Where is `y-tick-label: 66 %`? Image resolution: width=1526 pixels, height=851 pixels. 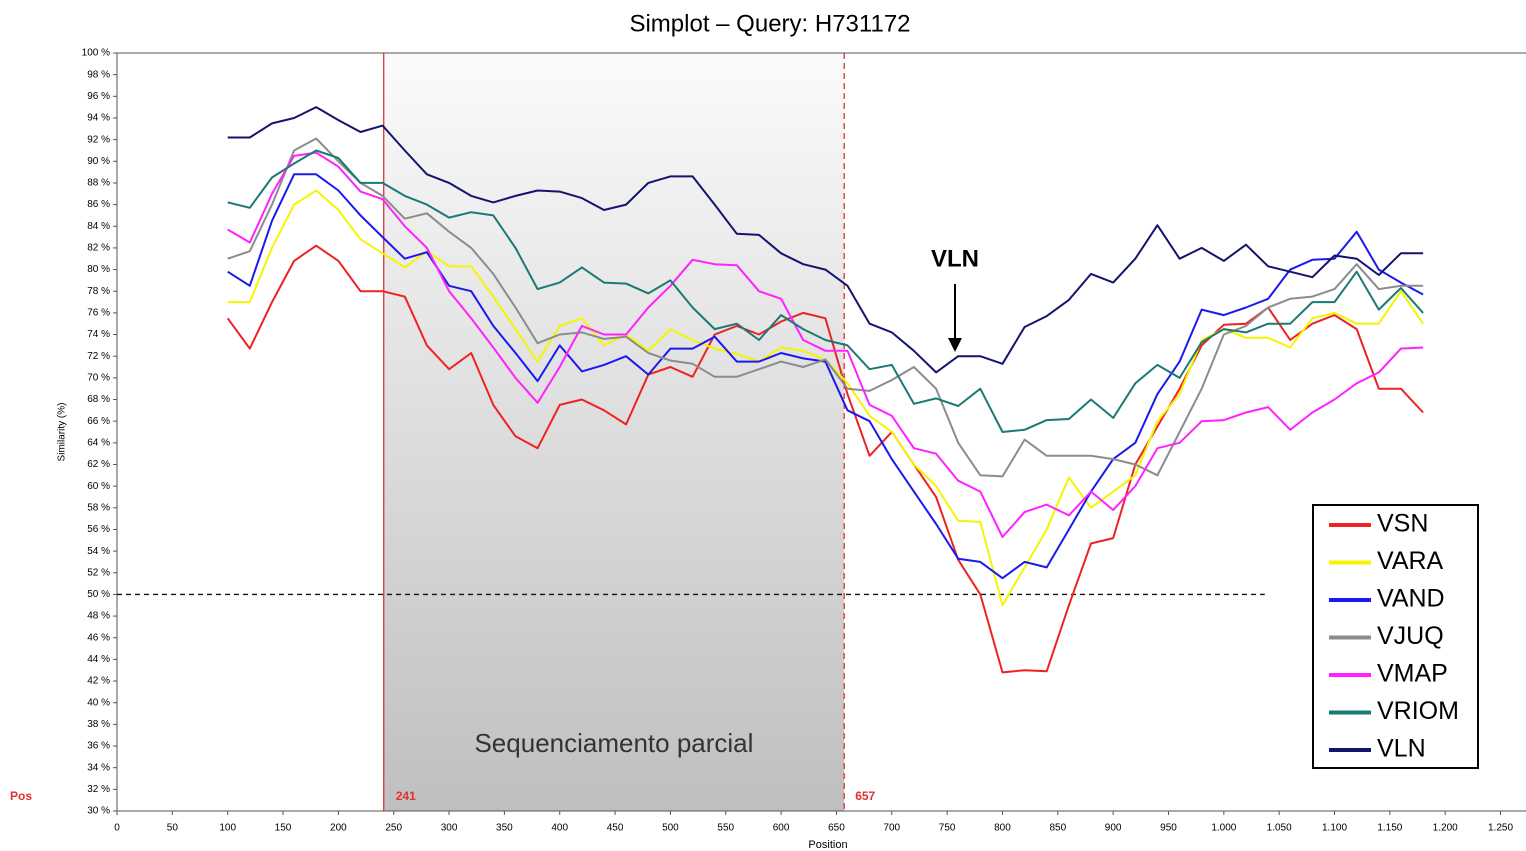 y-tick-label: 66 % is located at coordinates (98, 421).